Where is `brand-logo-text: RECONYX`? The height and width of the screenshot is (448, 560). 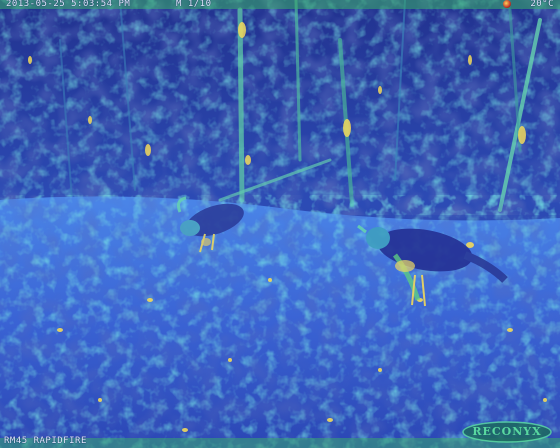
brand-logo-text: RECONYX is located at coordinates (507, 431).